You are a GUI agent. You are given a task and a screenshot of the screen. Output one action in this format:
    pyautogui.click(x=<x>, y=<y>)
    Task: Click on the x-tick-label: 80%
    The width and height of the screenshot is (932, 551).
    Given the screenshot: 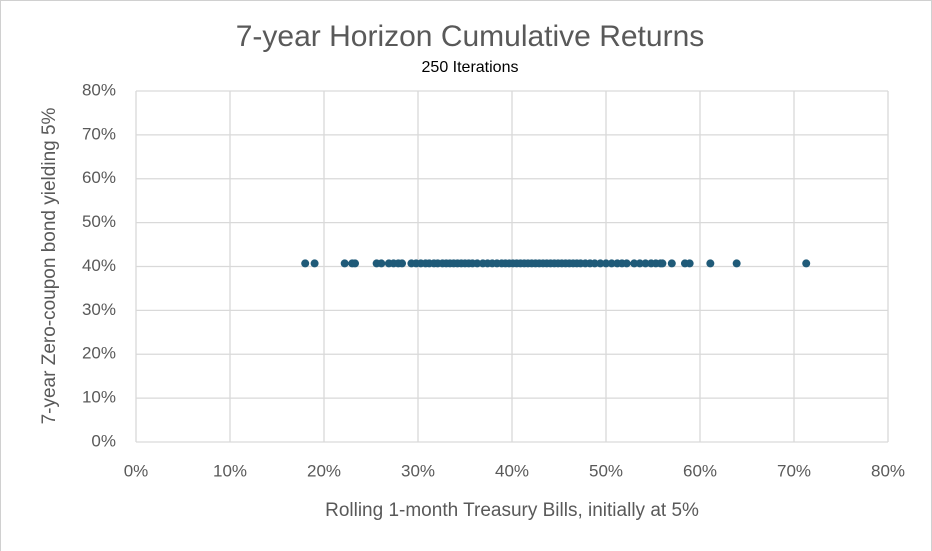 What is the action you would take?
    pyautogui.click(x=888, y=470)
    